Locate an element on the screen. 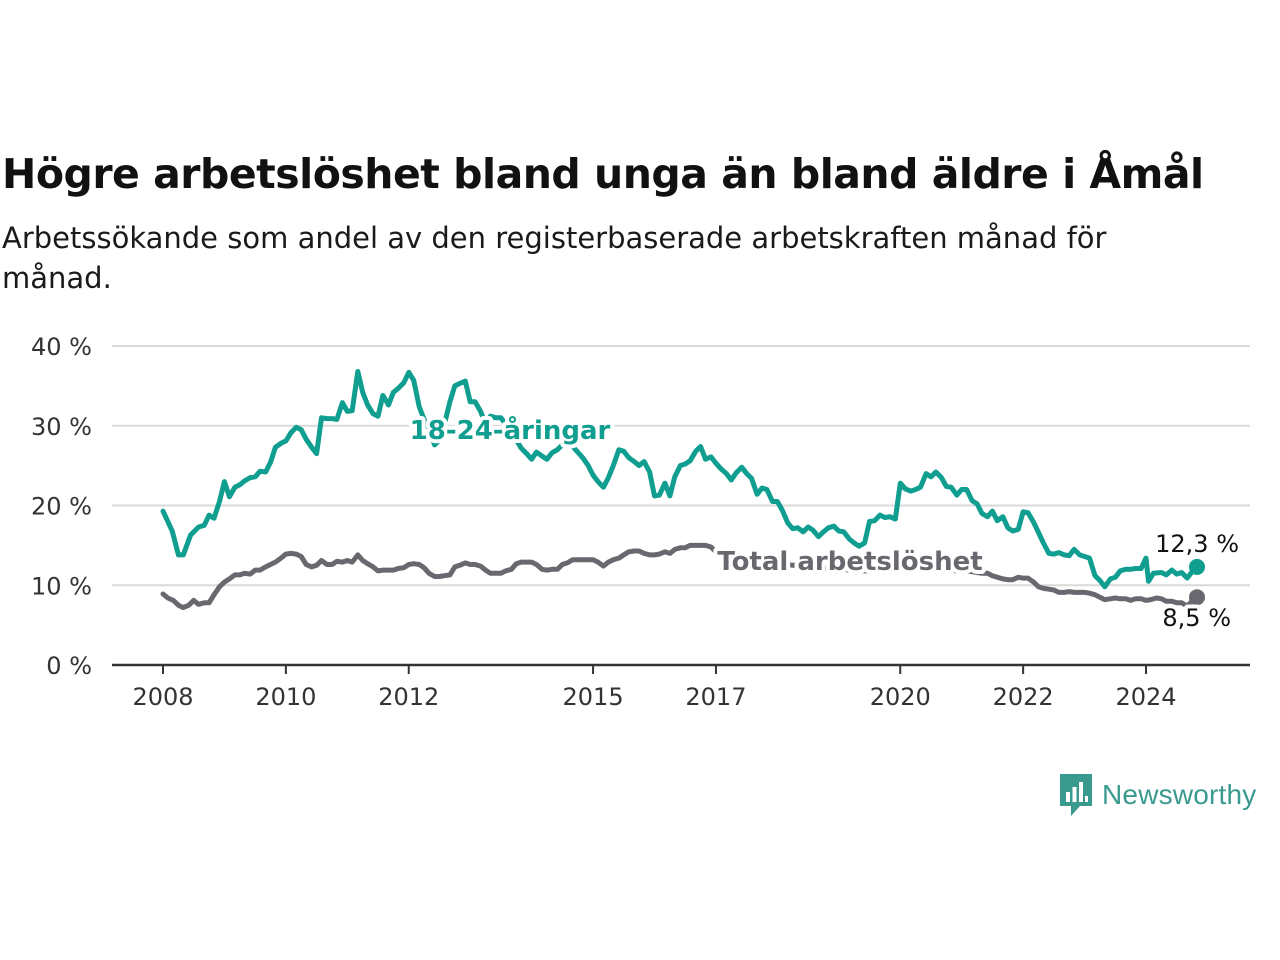 The width and height of the screenshot is (1280, 960). series-name-label: Total arbetslöshet is located at coordinates (849, 562).